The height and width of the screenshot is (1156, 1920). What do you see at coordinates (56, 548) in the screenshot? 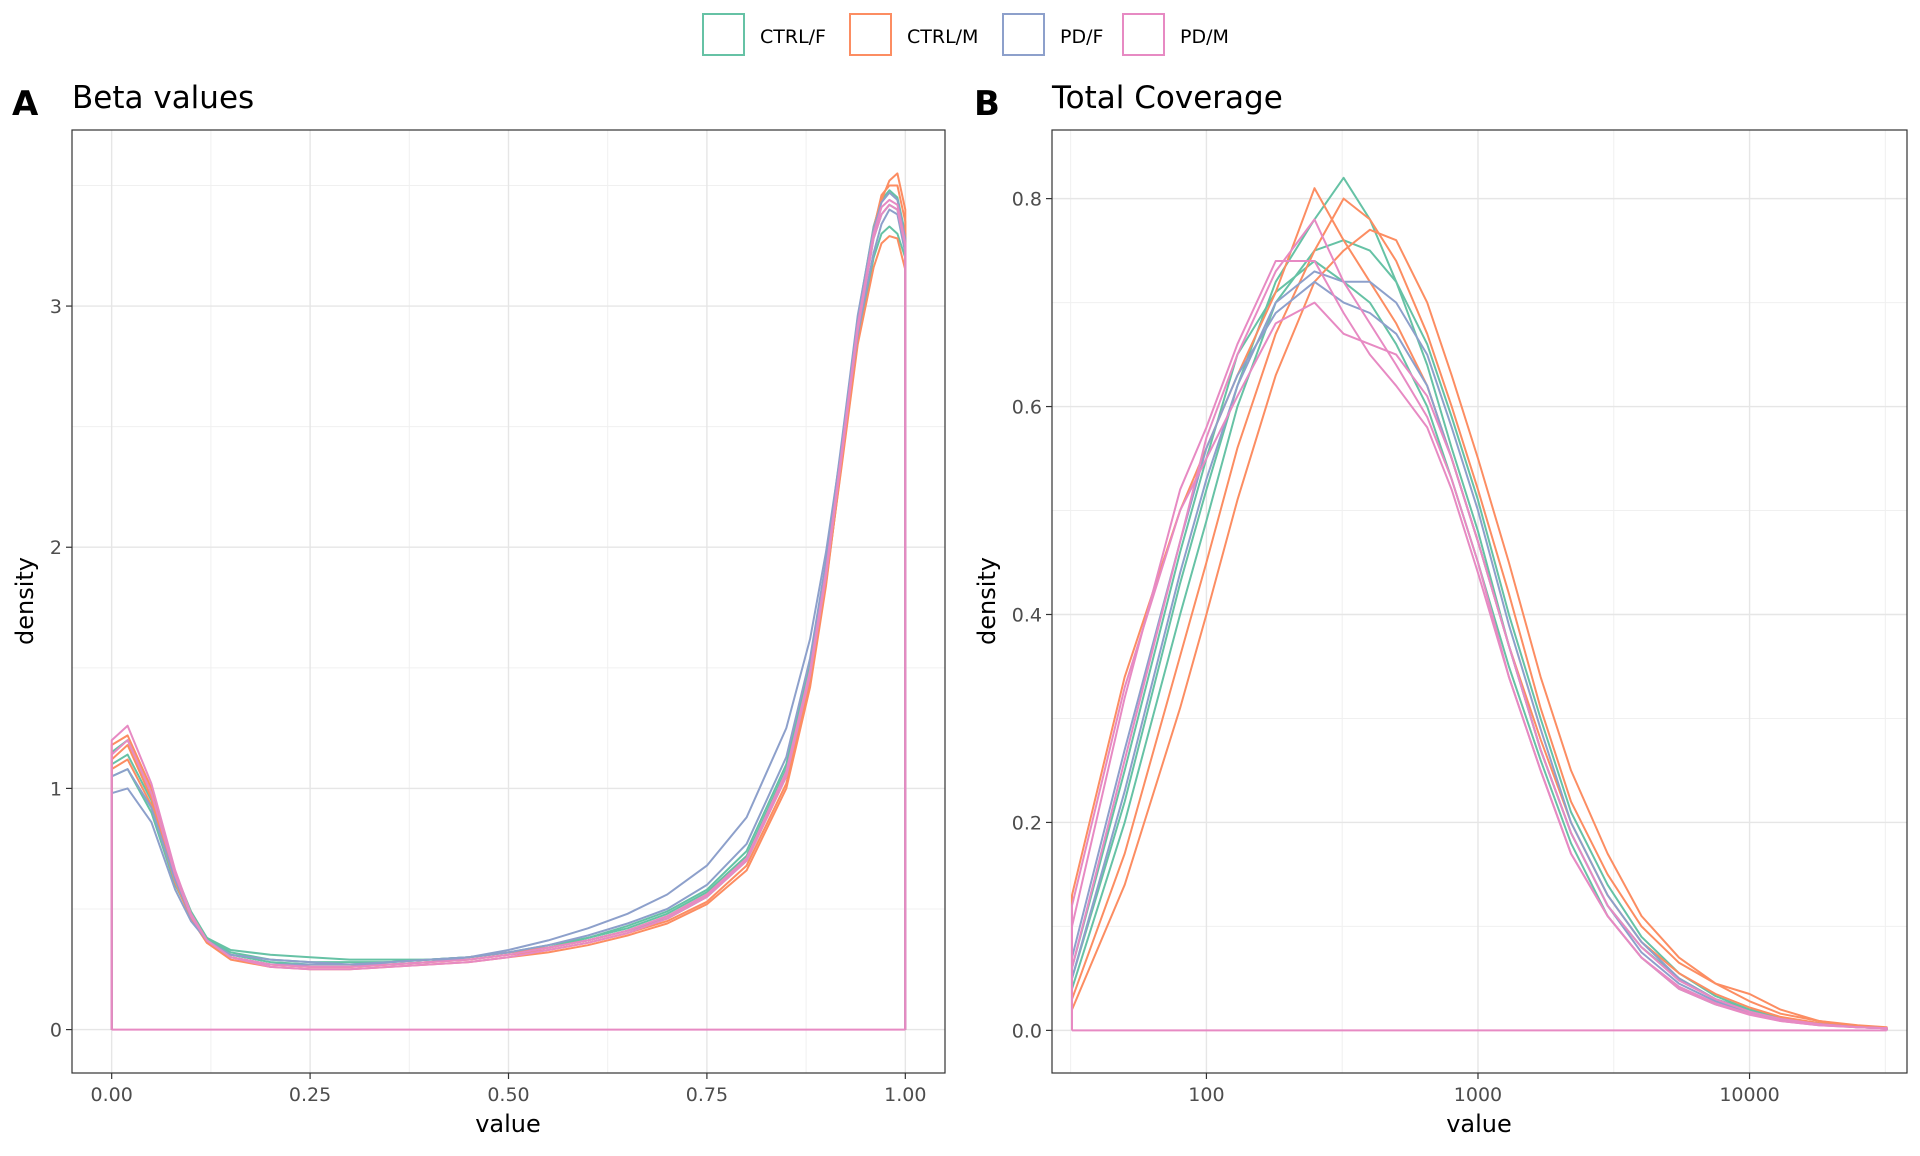
I see `panel-a-y-tick-label: 2` at bounding box center [56, 548].